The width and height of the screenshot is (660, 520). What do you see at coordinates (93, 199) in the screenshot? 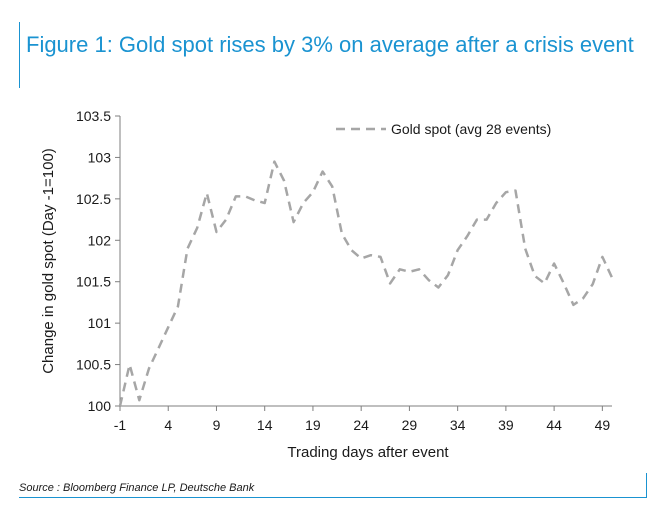
I see `y-tick-label: 102.5` at bounding box center [93, 199].